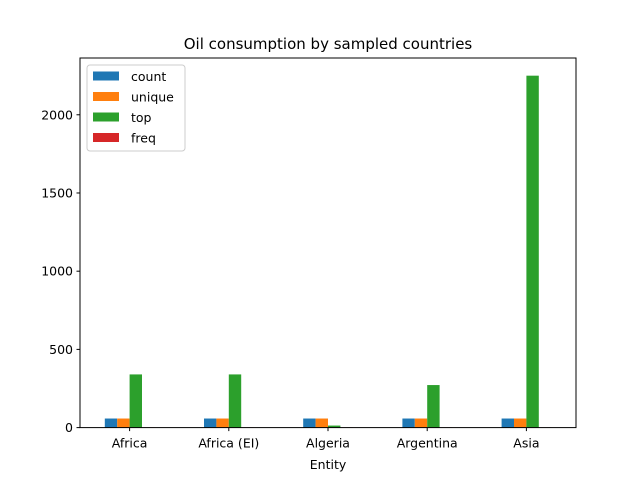  I want to click on legend-swatch-freq, so click(106, 137).